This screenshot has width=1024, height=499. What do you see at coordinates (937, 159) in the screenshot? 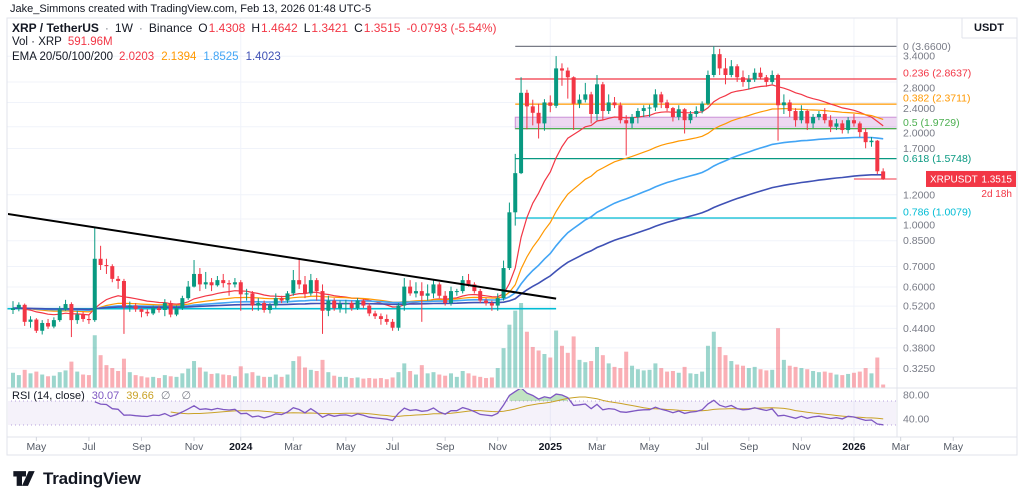
I see `svg-text: 0.618 (1.5748)` at bounding box center [937, 159].